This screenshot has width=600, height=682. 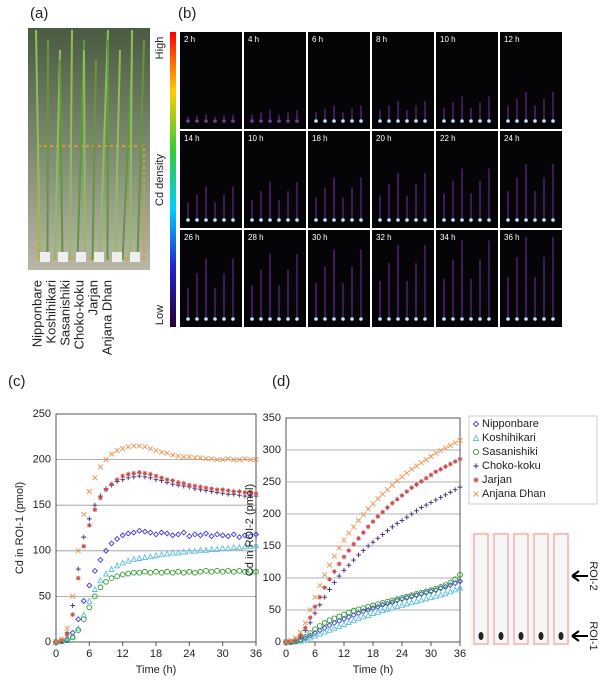 I want to click on time-label: 14 h, so click(x=192, y=138).